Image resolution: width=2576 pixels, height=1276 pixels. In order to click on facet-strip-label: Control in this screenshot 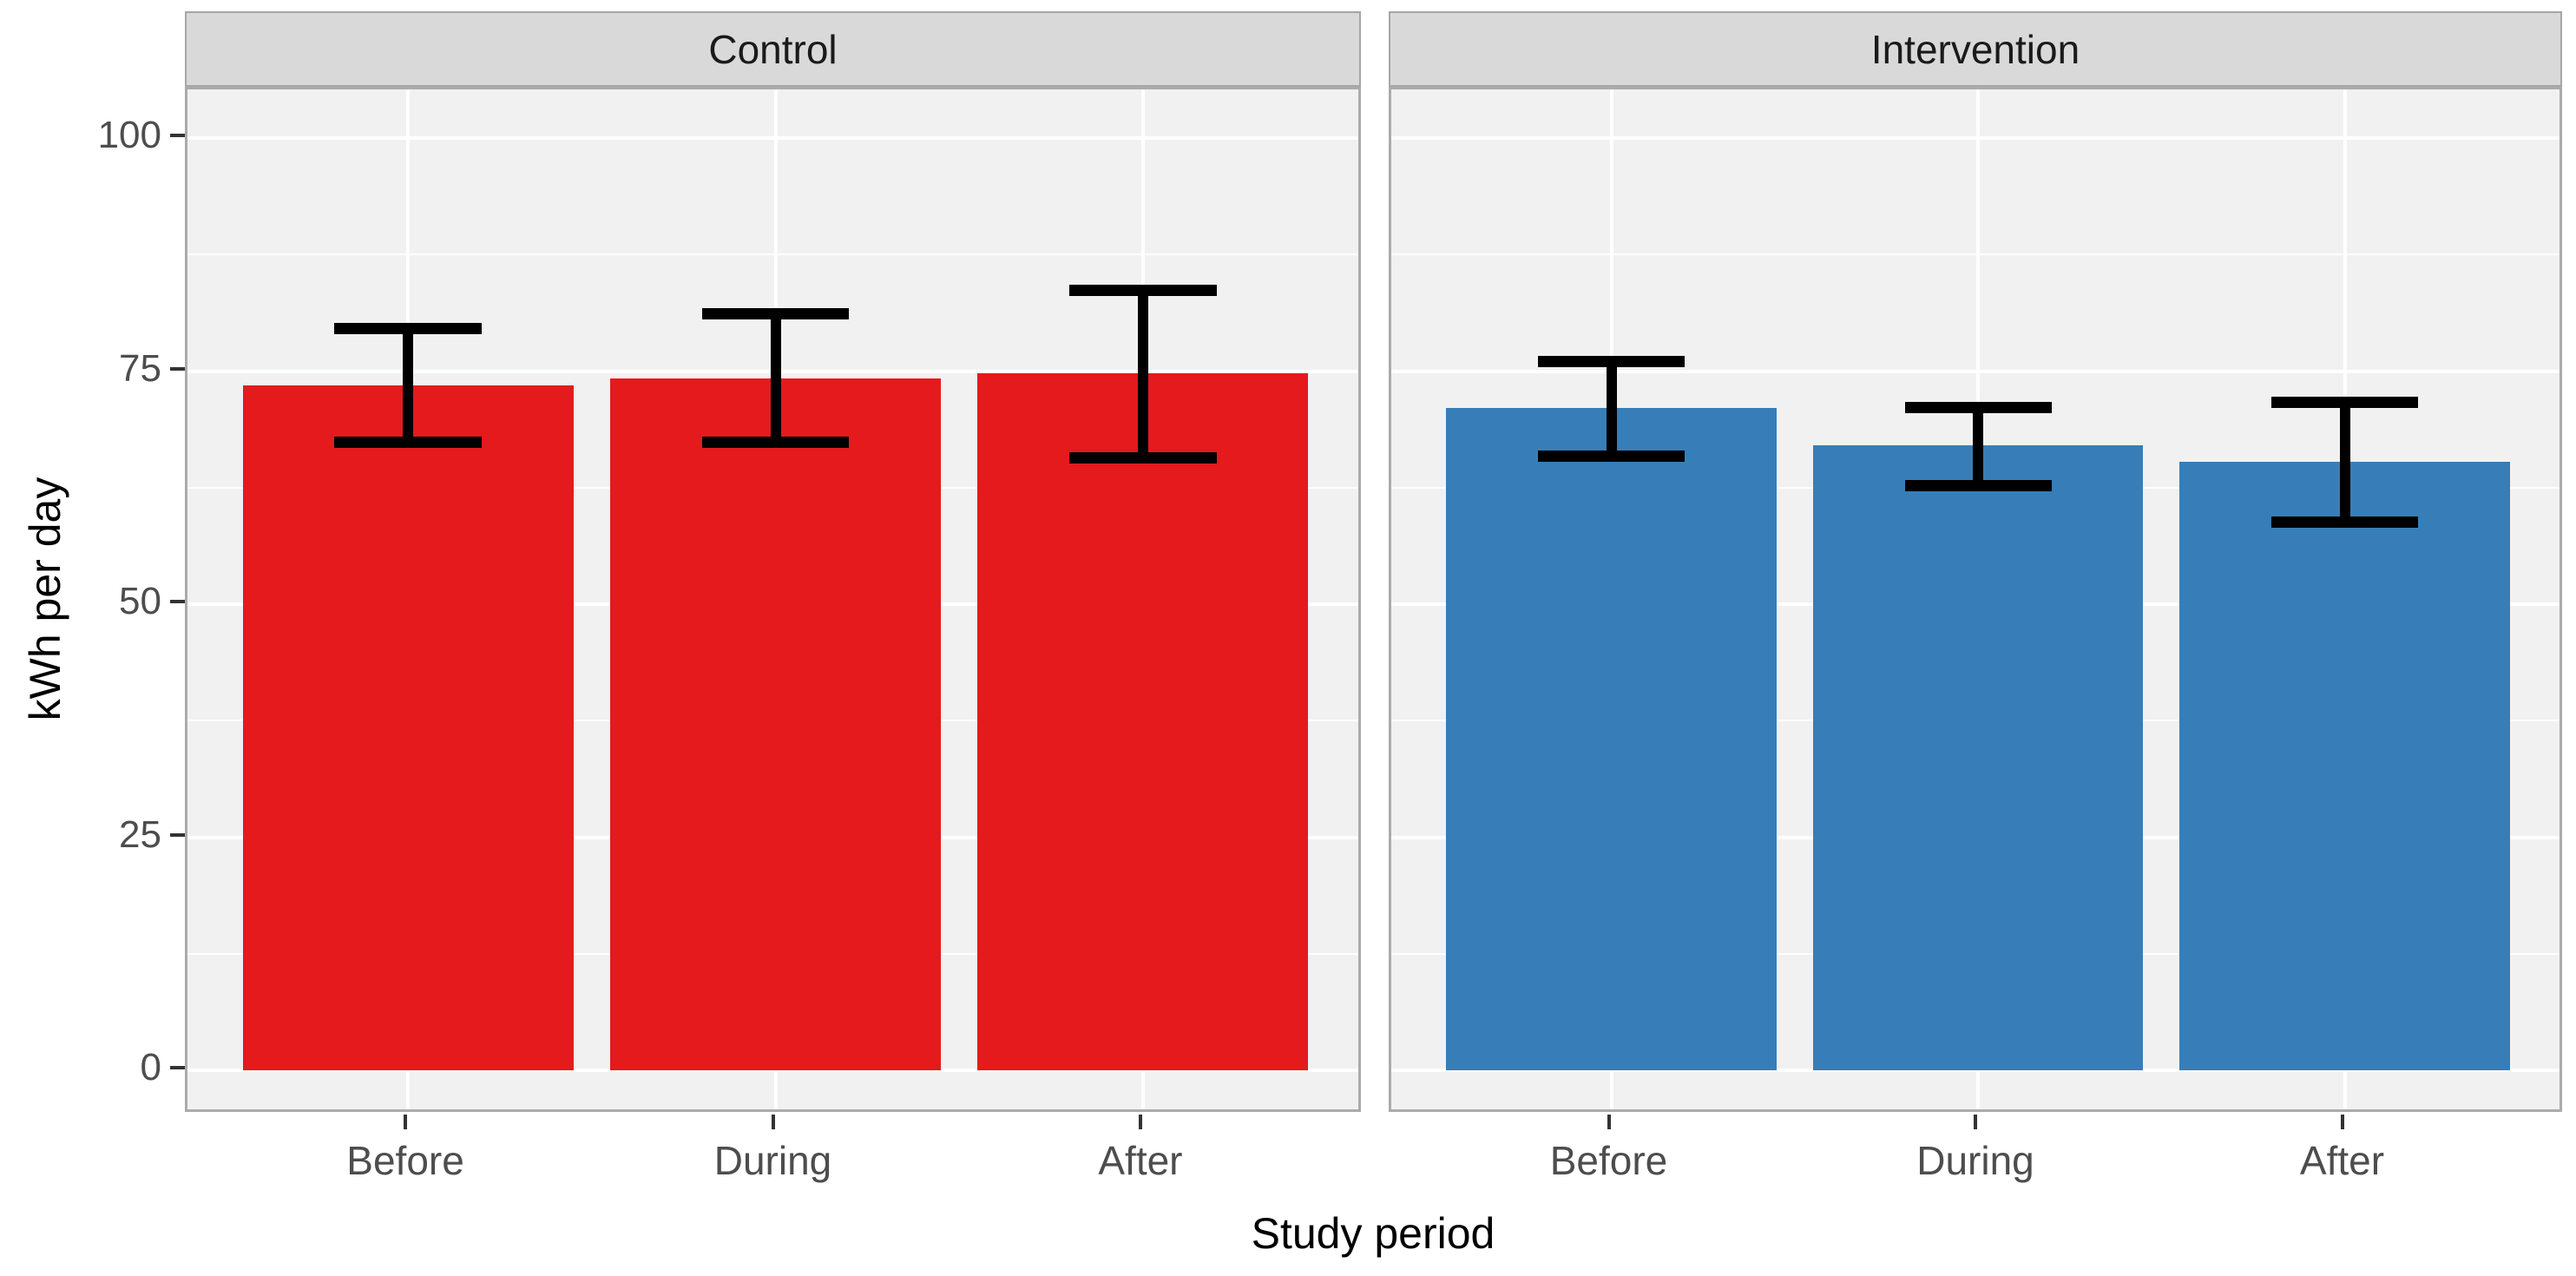, I will do `click(773, 49)`.